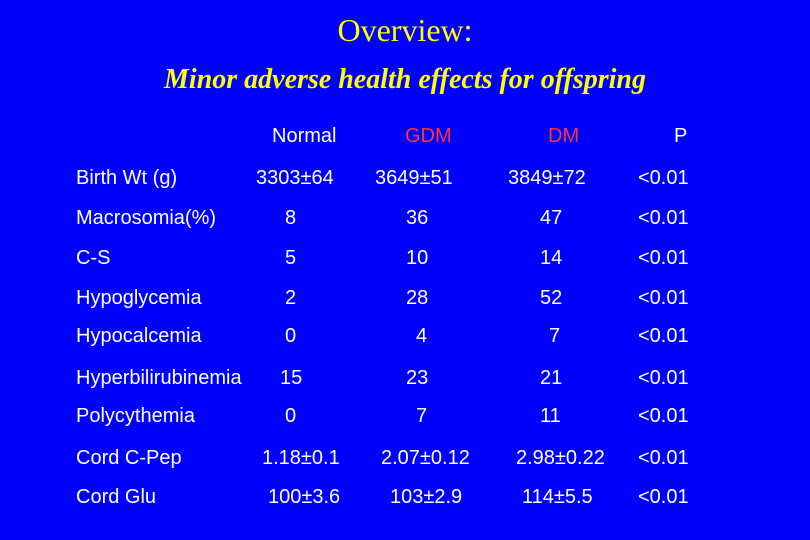 The height and width of the screenshot is (540, 810). I want to click on row-label-cord-c-pep: Cord C-Pep, so click(129, 458).